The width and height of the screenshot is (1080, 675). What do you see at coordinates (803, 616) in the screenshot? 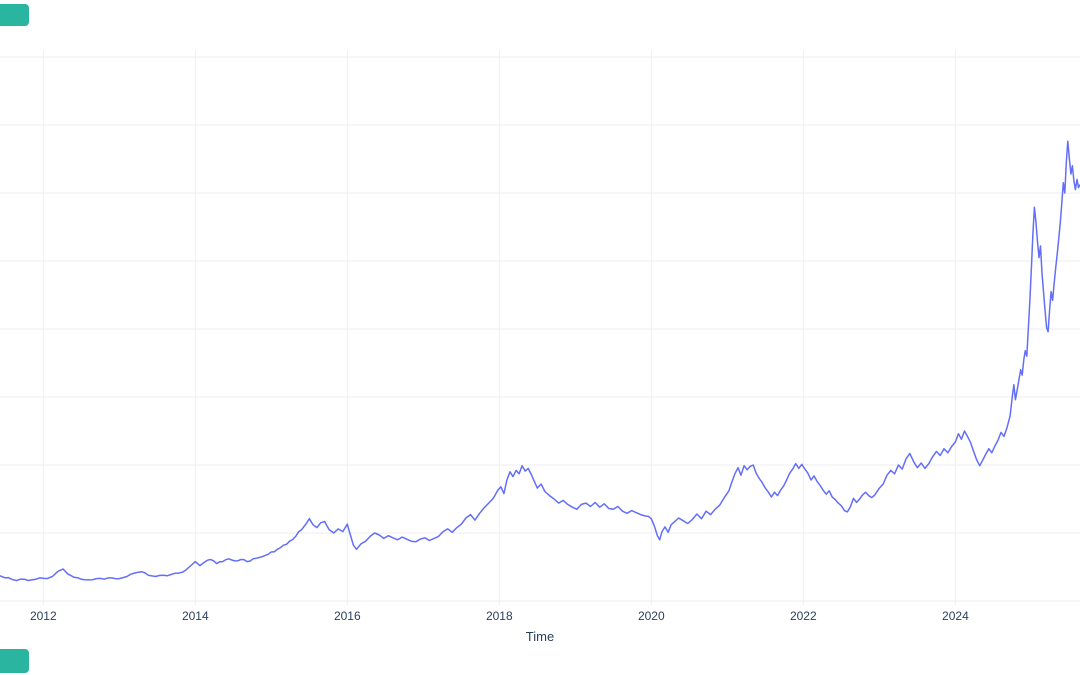
I see `x-tick-label: 2022` at bounding box center [803, 616].